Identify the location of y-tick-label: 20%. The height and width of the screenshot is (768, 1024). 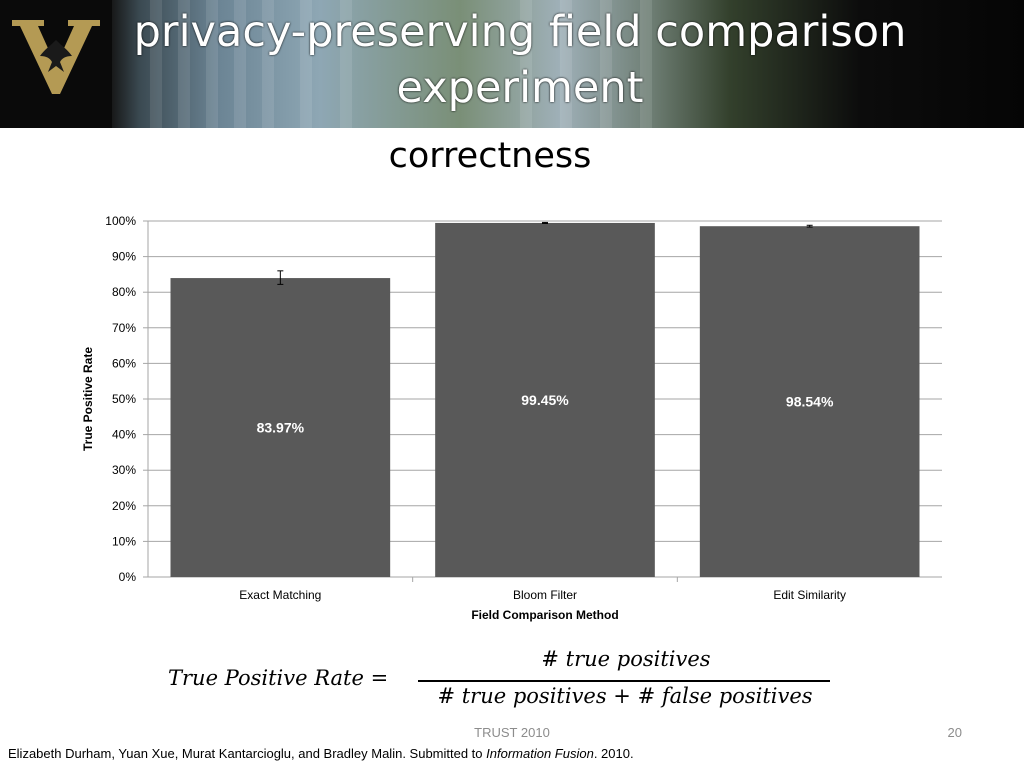
(124, 506).